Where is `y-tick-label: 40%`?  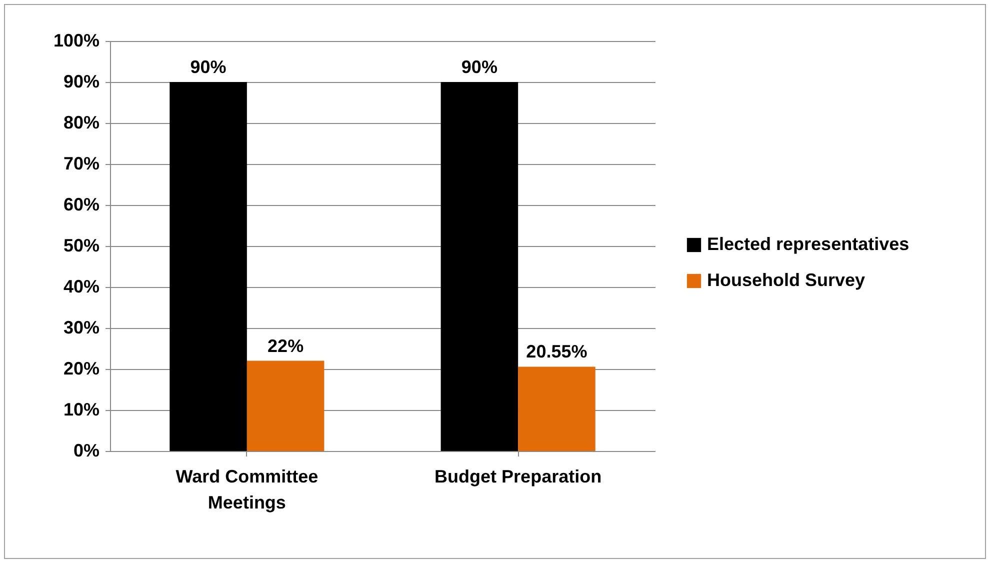 y-tick-label: 40% is located at coordinates (81, 286).